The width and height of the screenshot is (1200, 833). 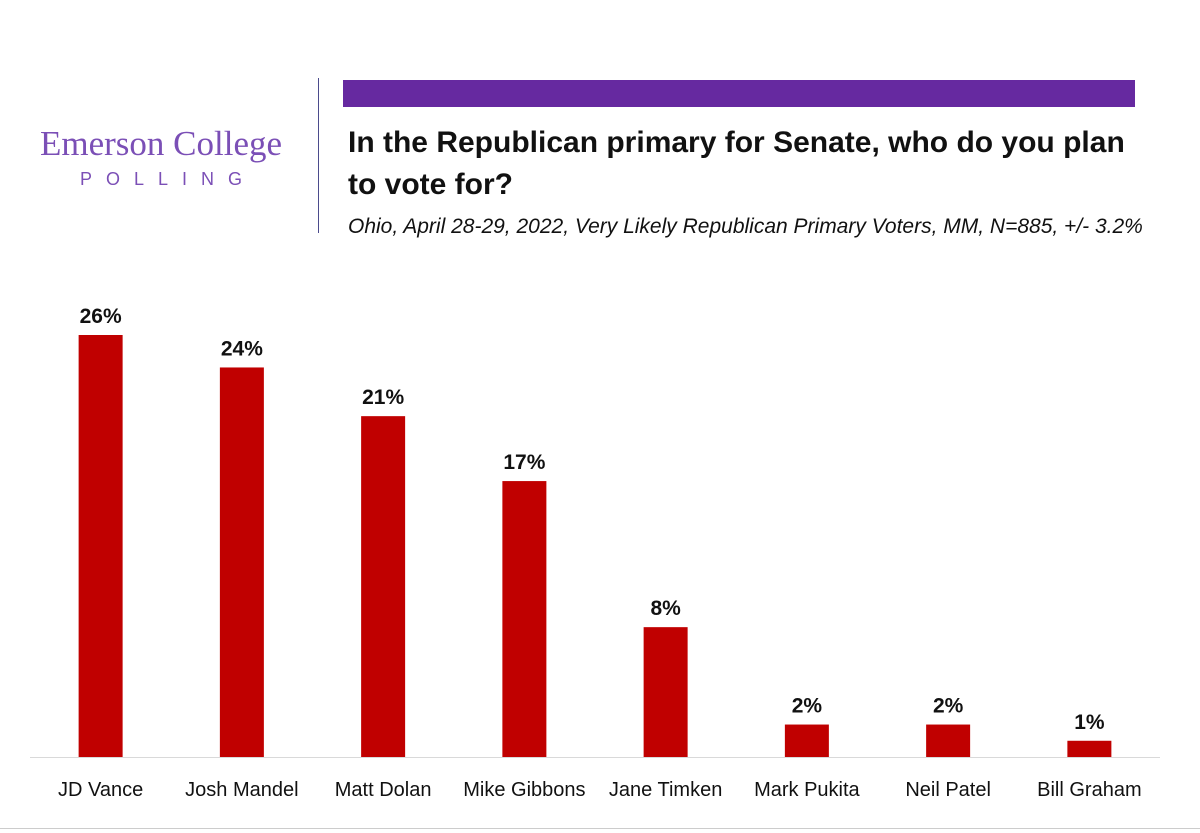 What do you see at coordinates (665, 608) in the screenshot?
I see `data-label-5: 8%` at bounding box center [665, 608].